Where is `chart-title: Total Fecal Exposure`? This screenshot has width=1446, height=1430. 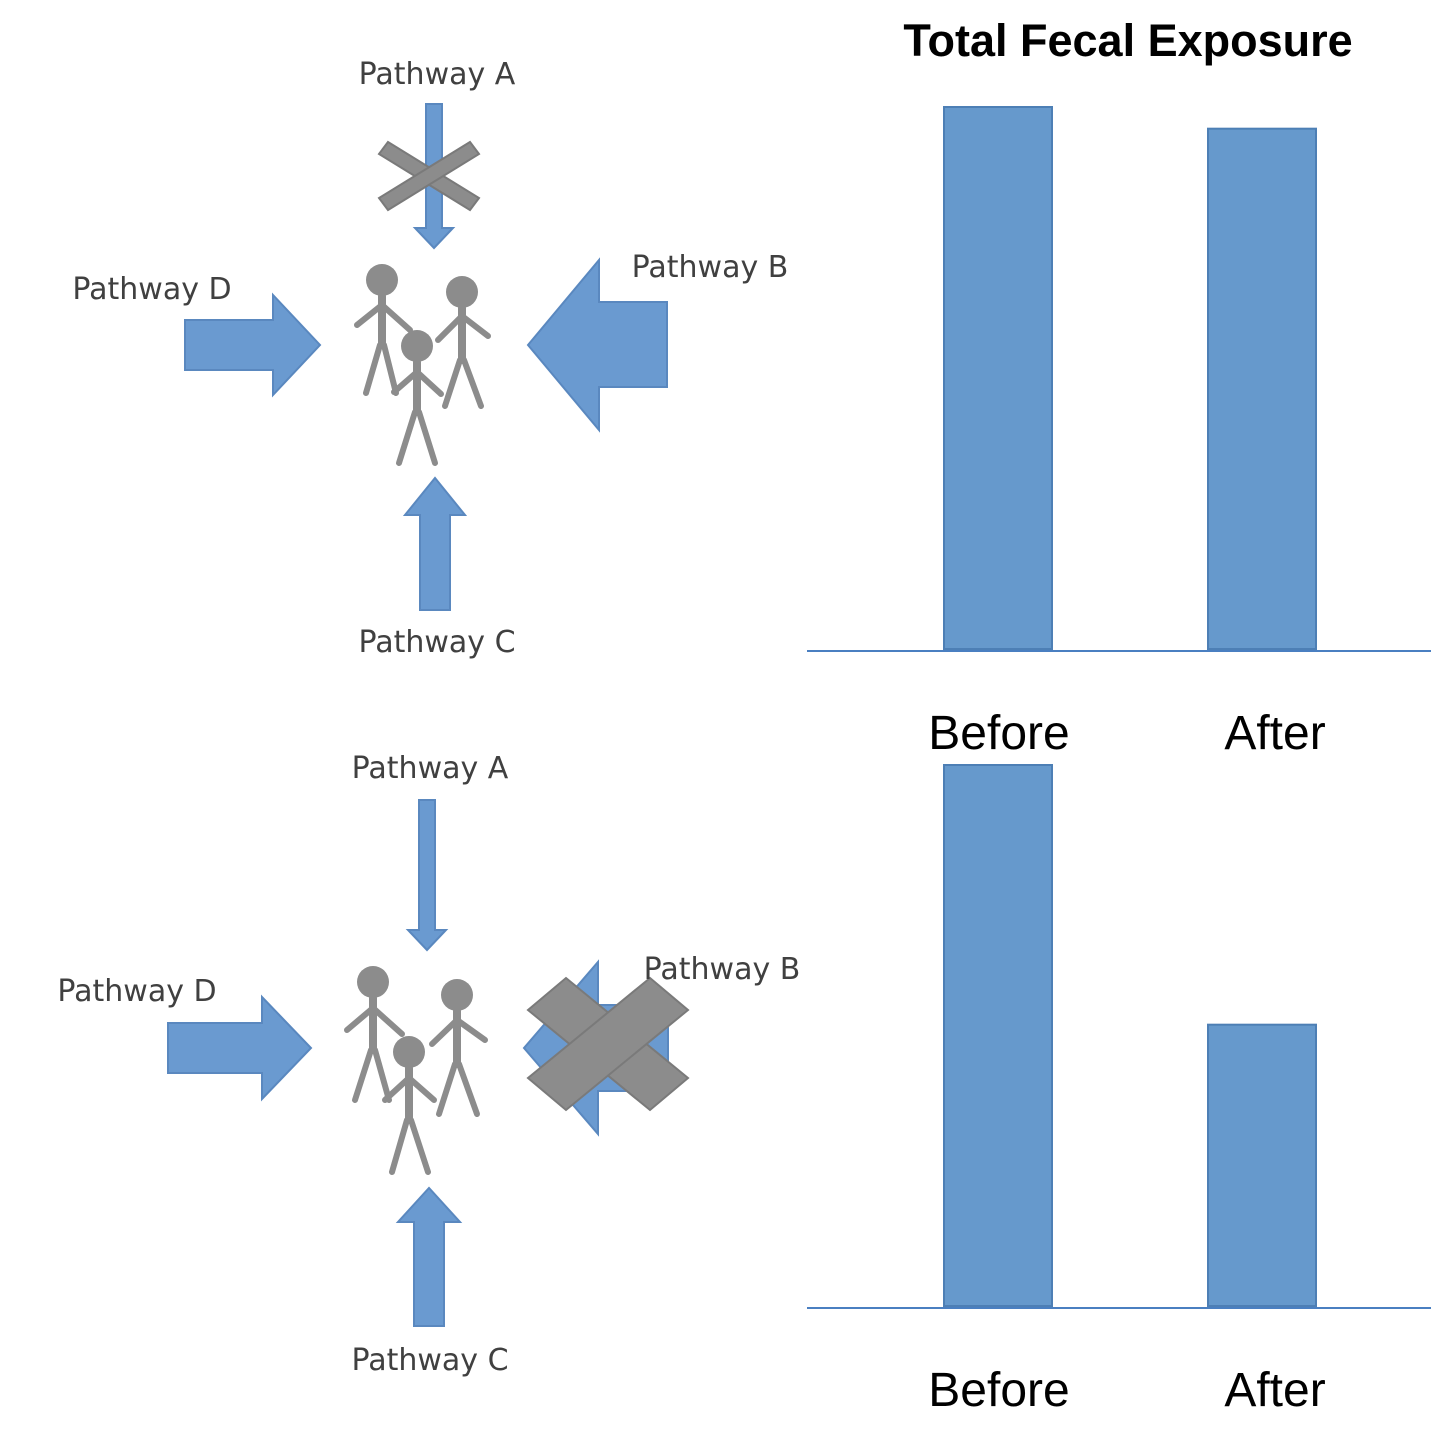
chart-title: Total Fecal Exposure is located at coordinates (1127, 40).